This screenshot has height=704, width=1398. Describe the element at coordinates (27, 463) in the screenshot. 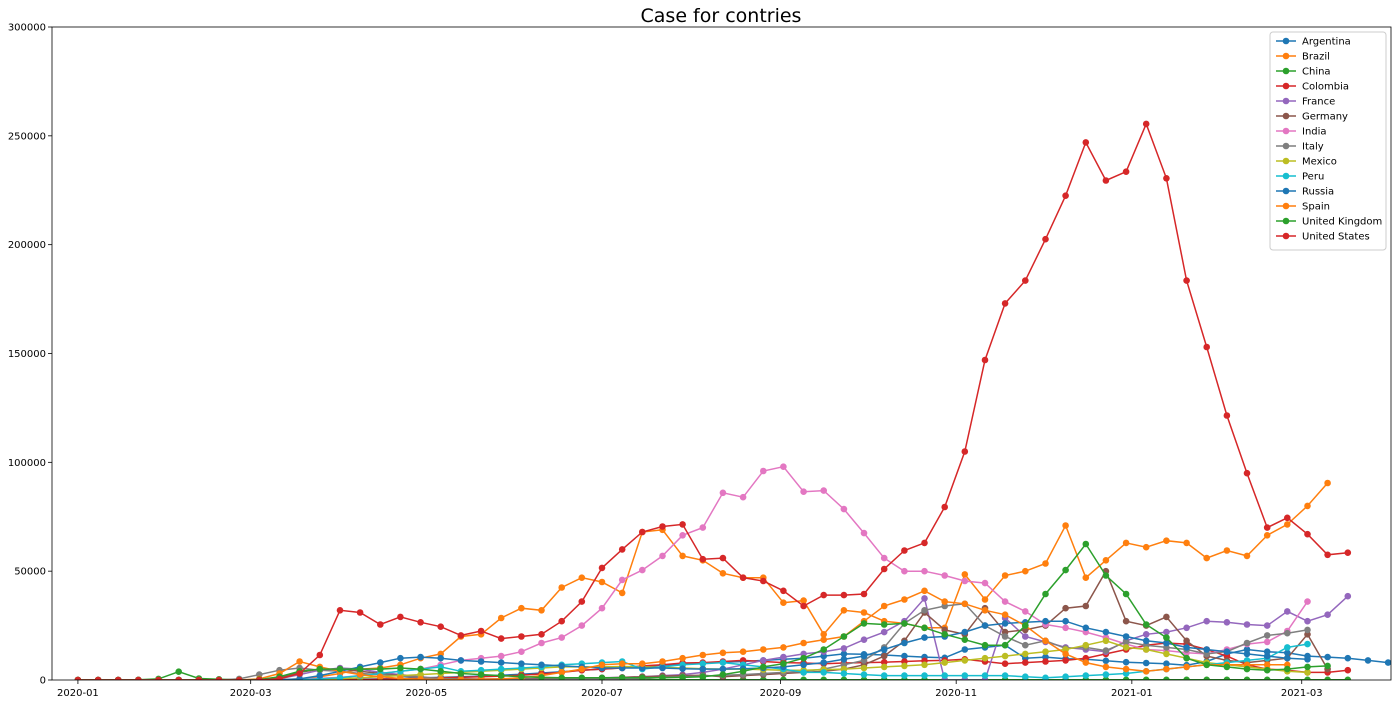

I see `y-tick-label: 100000` at that location.